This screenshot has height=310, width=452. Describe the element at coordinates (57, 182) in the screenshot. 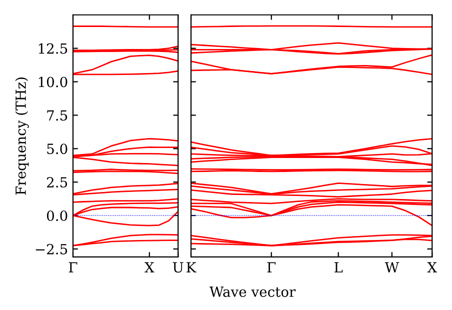

I see `y-tick-label: 2.5` at that location.